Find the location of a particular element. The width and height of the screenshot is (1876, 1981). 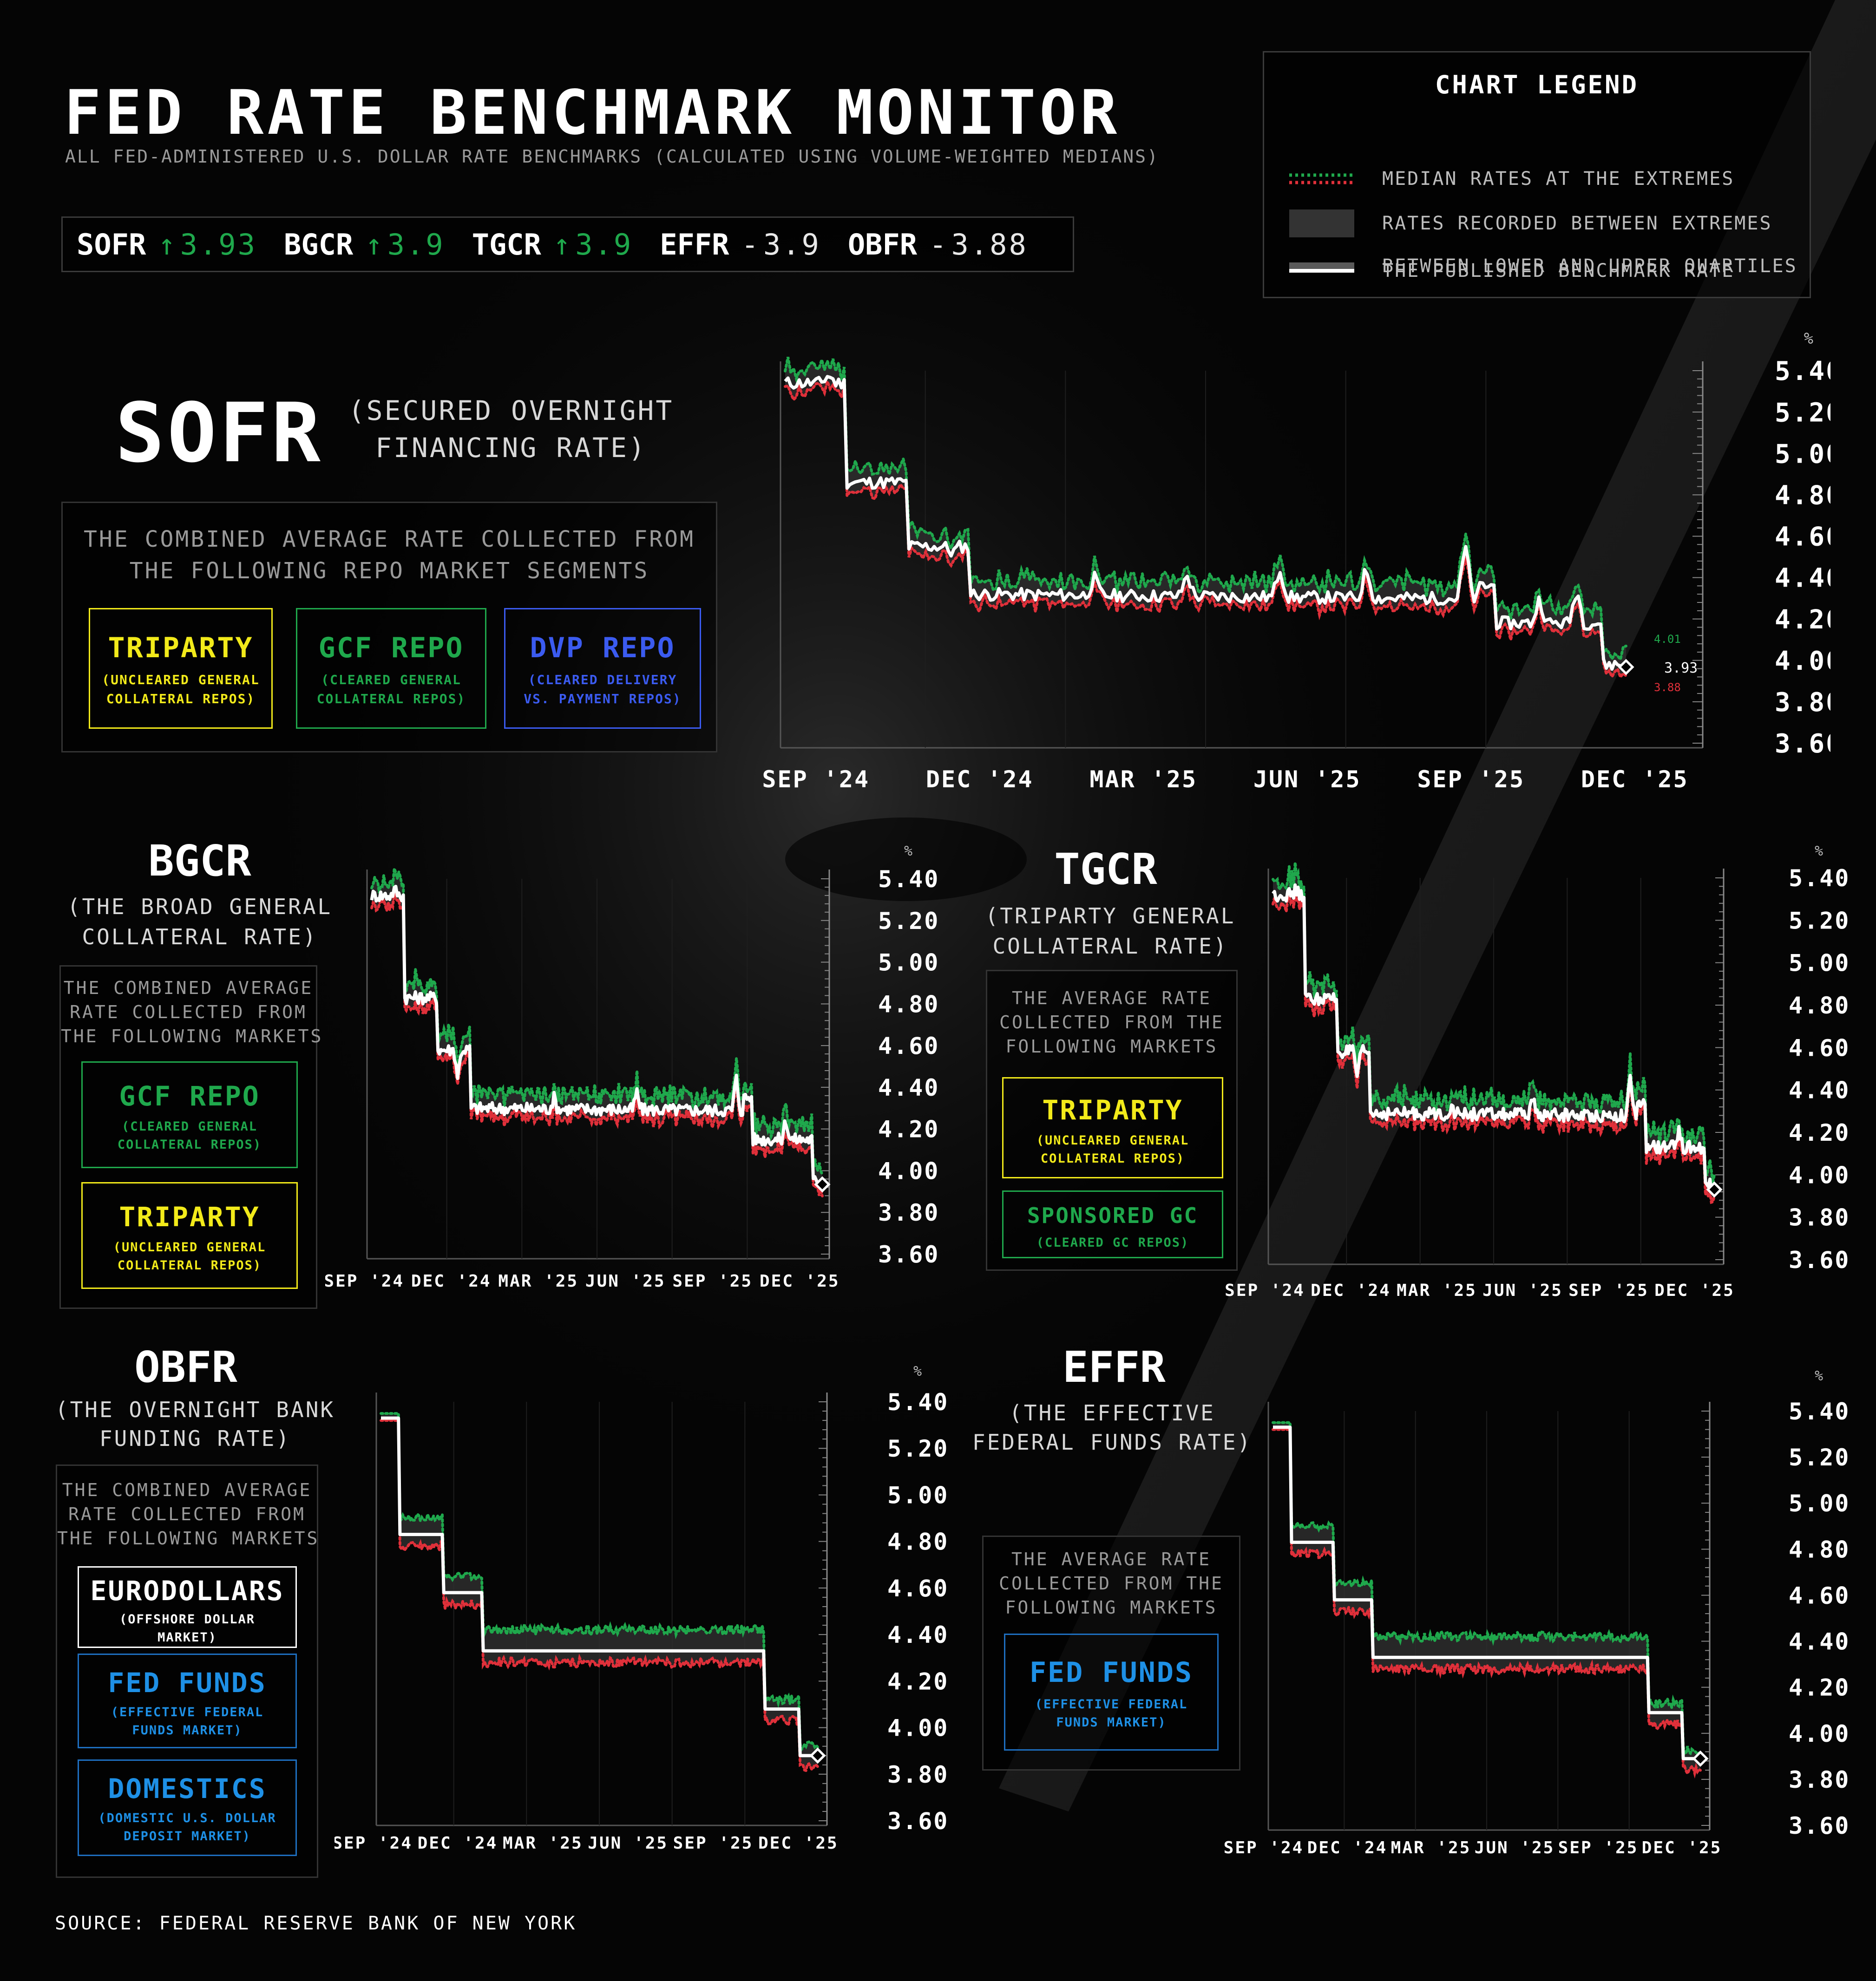

page-title: FED RATE BENCHMARK MONITOR is located at coordinates (592, 113).